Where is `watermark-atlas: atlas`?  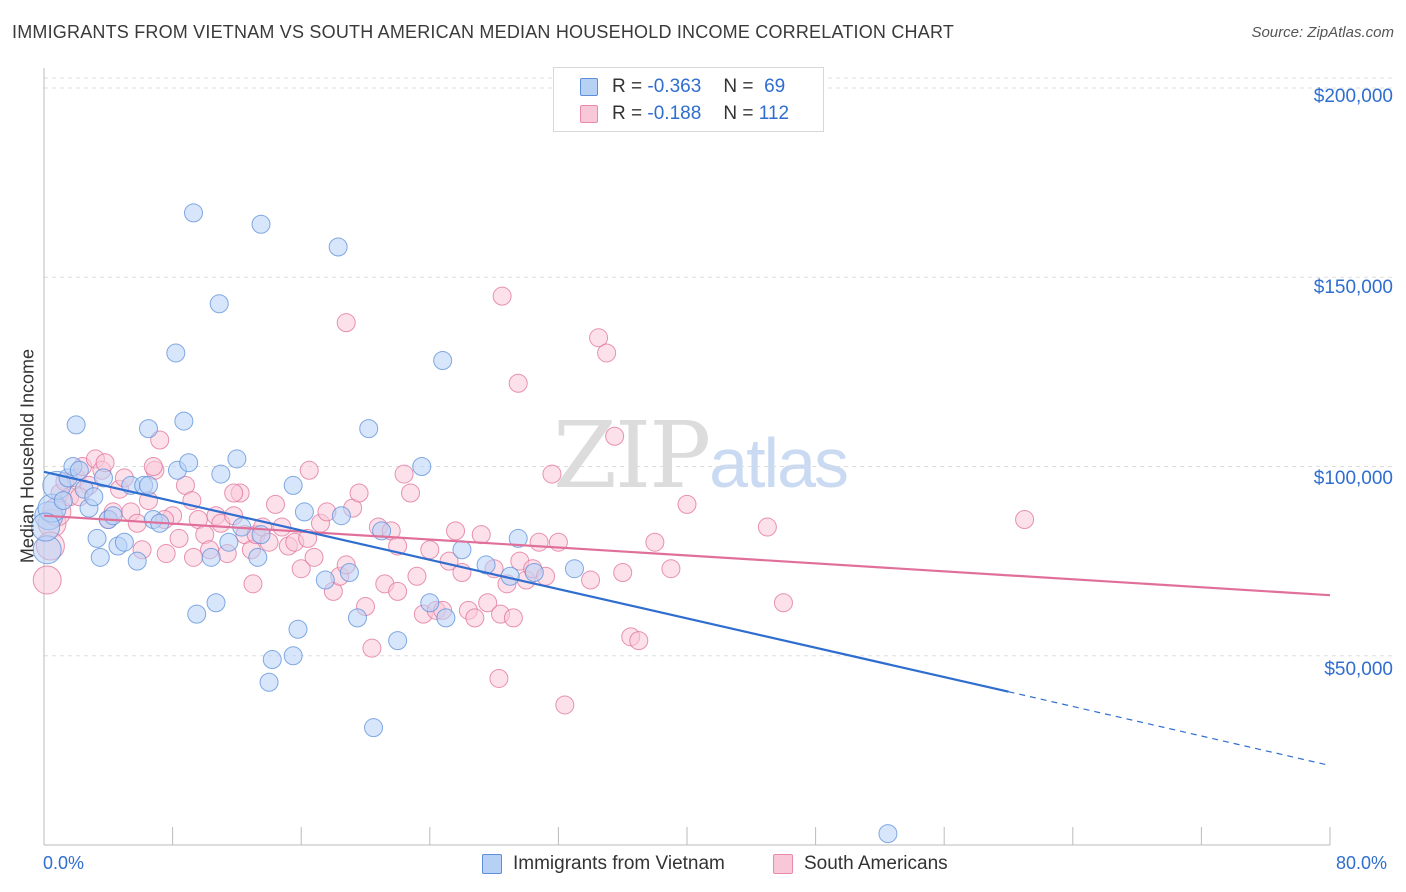
watermark-atlas: atlas is located at coordinates (779, 463).